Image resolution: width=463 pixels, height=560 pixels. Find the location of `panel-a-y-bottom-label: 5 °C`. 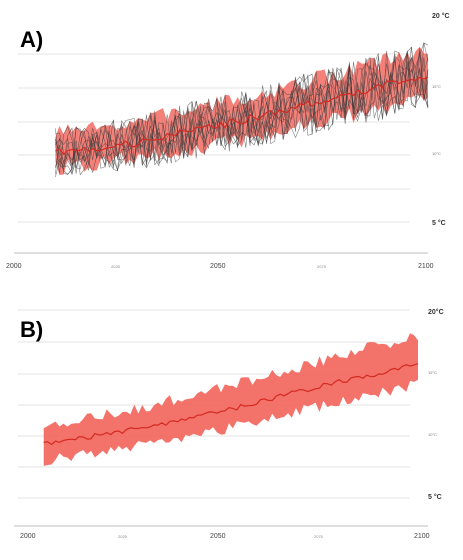

panel-a-y-bottom-label: 5 °C is located at coordinates (439, 223).